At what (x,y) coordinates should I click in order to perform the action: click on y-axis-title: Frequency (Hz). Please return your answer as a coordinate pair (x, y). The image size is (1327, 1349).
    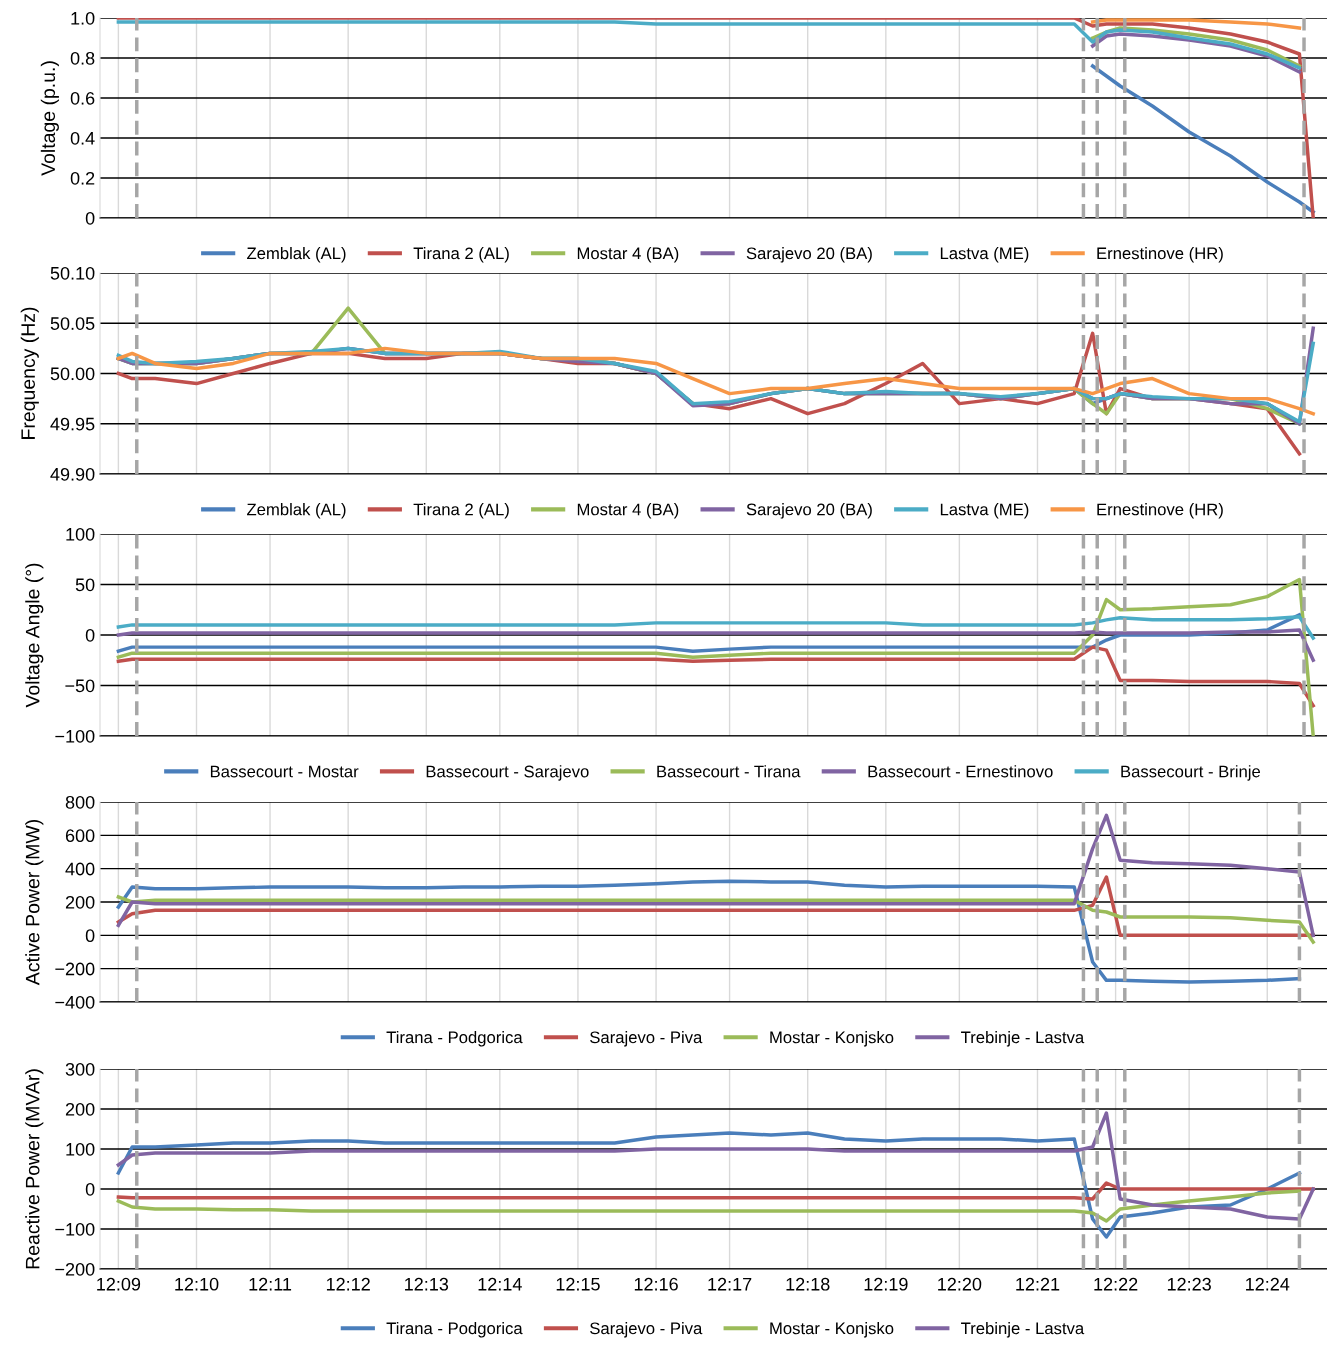
    Looking at the image, I should click on (29, 373).